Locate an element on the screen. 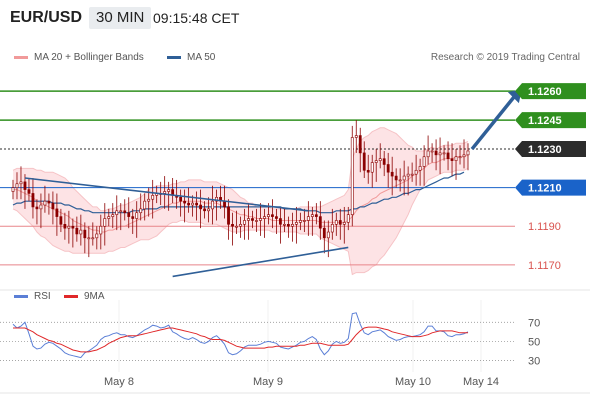 The width and height of the screenshot is (590, 400). ma9-label: 9MA is located at coordinates (94, 296).